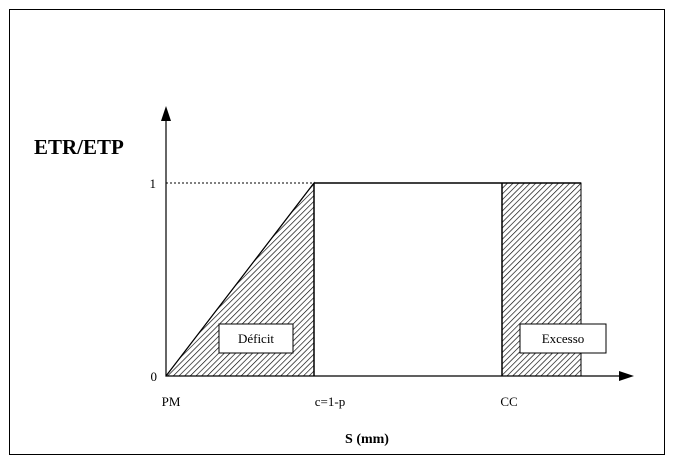  What do you see at coordinates (240, 279) in the screenshot?
I see `rising-segment` at bounding box center [240, 279].